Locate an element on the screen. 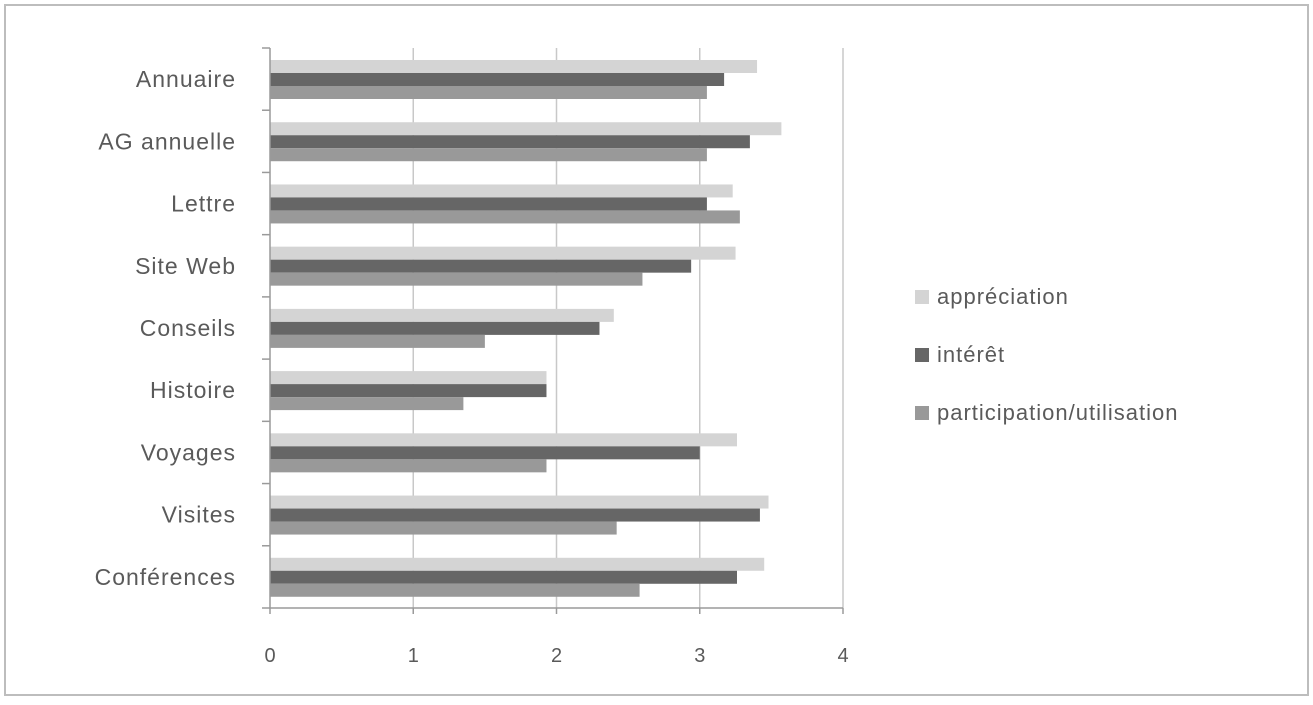  legend-label: participation/utilisation is located at coordinates (1057, 412).